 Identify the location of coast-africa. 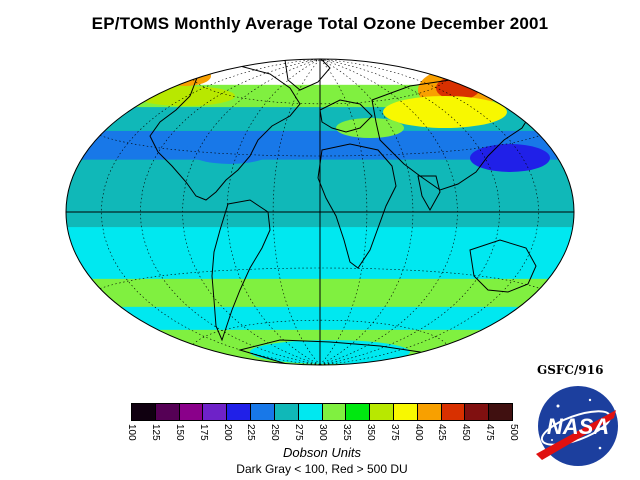
(357, 206).